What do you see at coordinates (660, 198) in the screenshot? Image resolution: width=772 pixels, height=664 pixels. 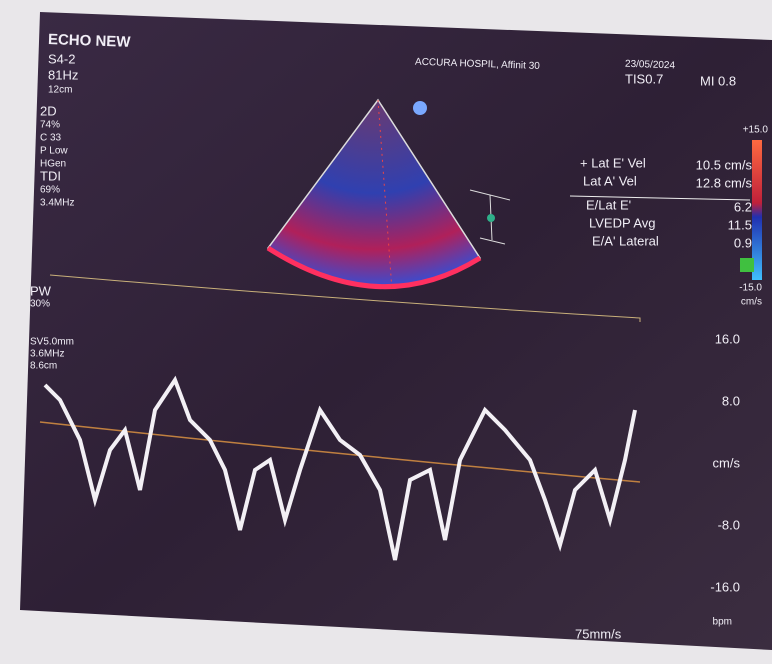 I see `separator` at bounding box center [660, 198].